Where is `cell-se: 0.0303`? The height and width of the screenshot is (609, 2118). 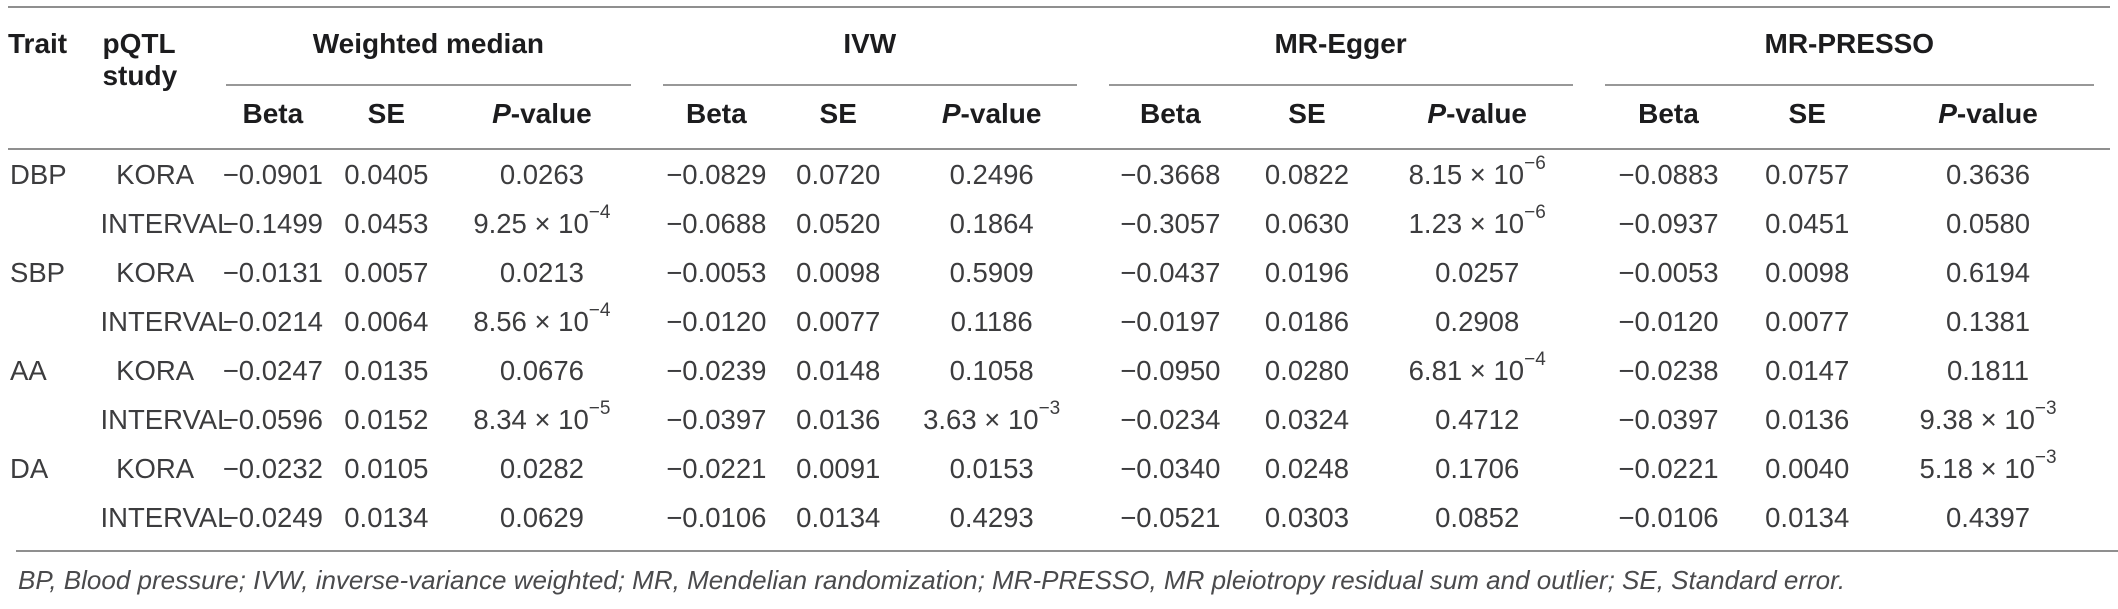 cell-se: 0.0303 is located at coordinates (1307, 517).